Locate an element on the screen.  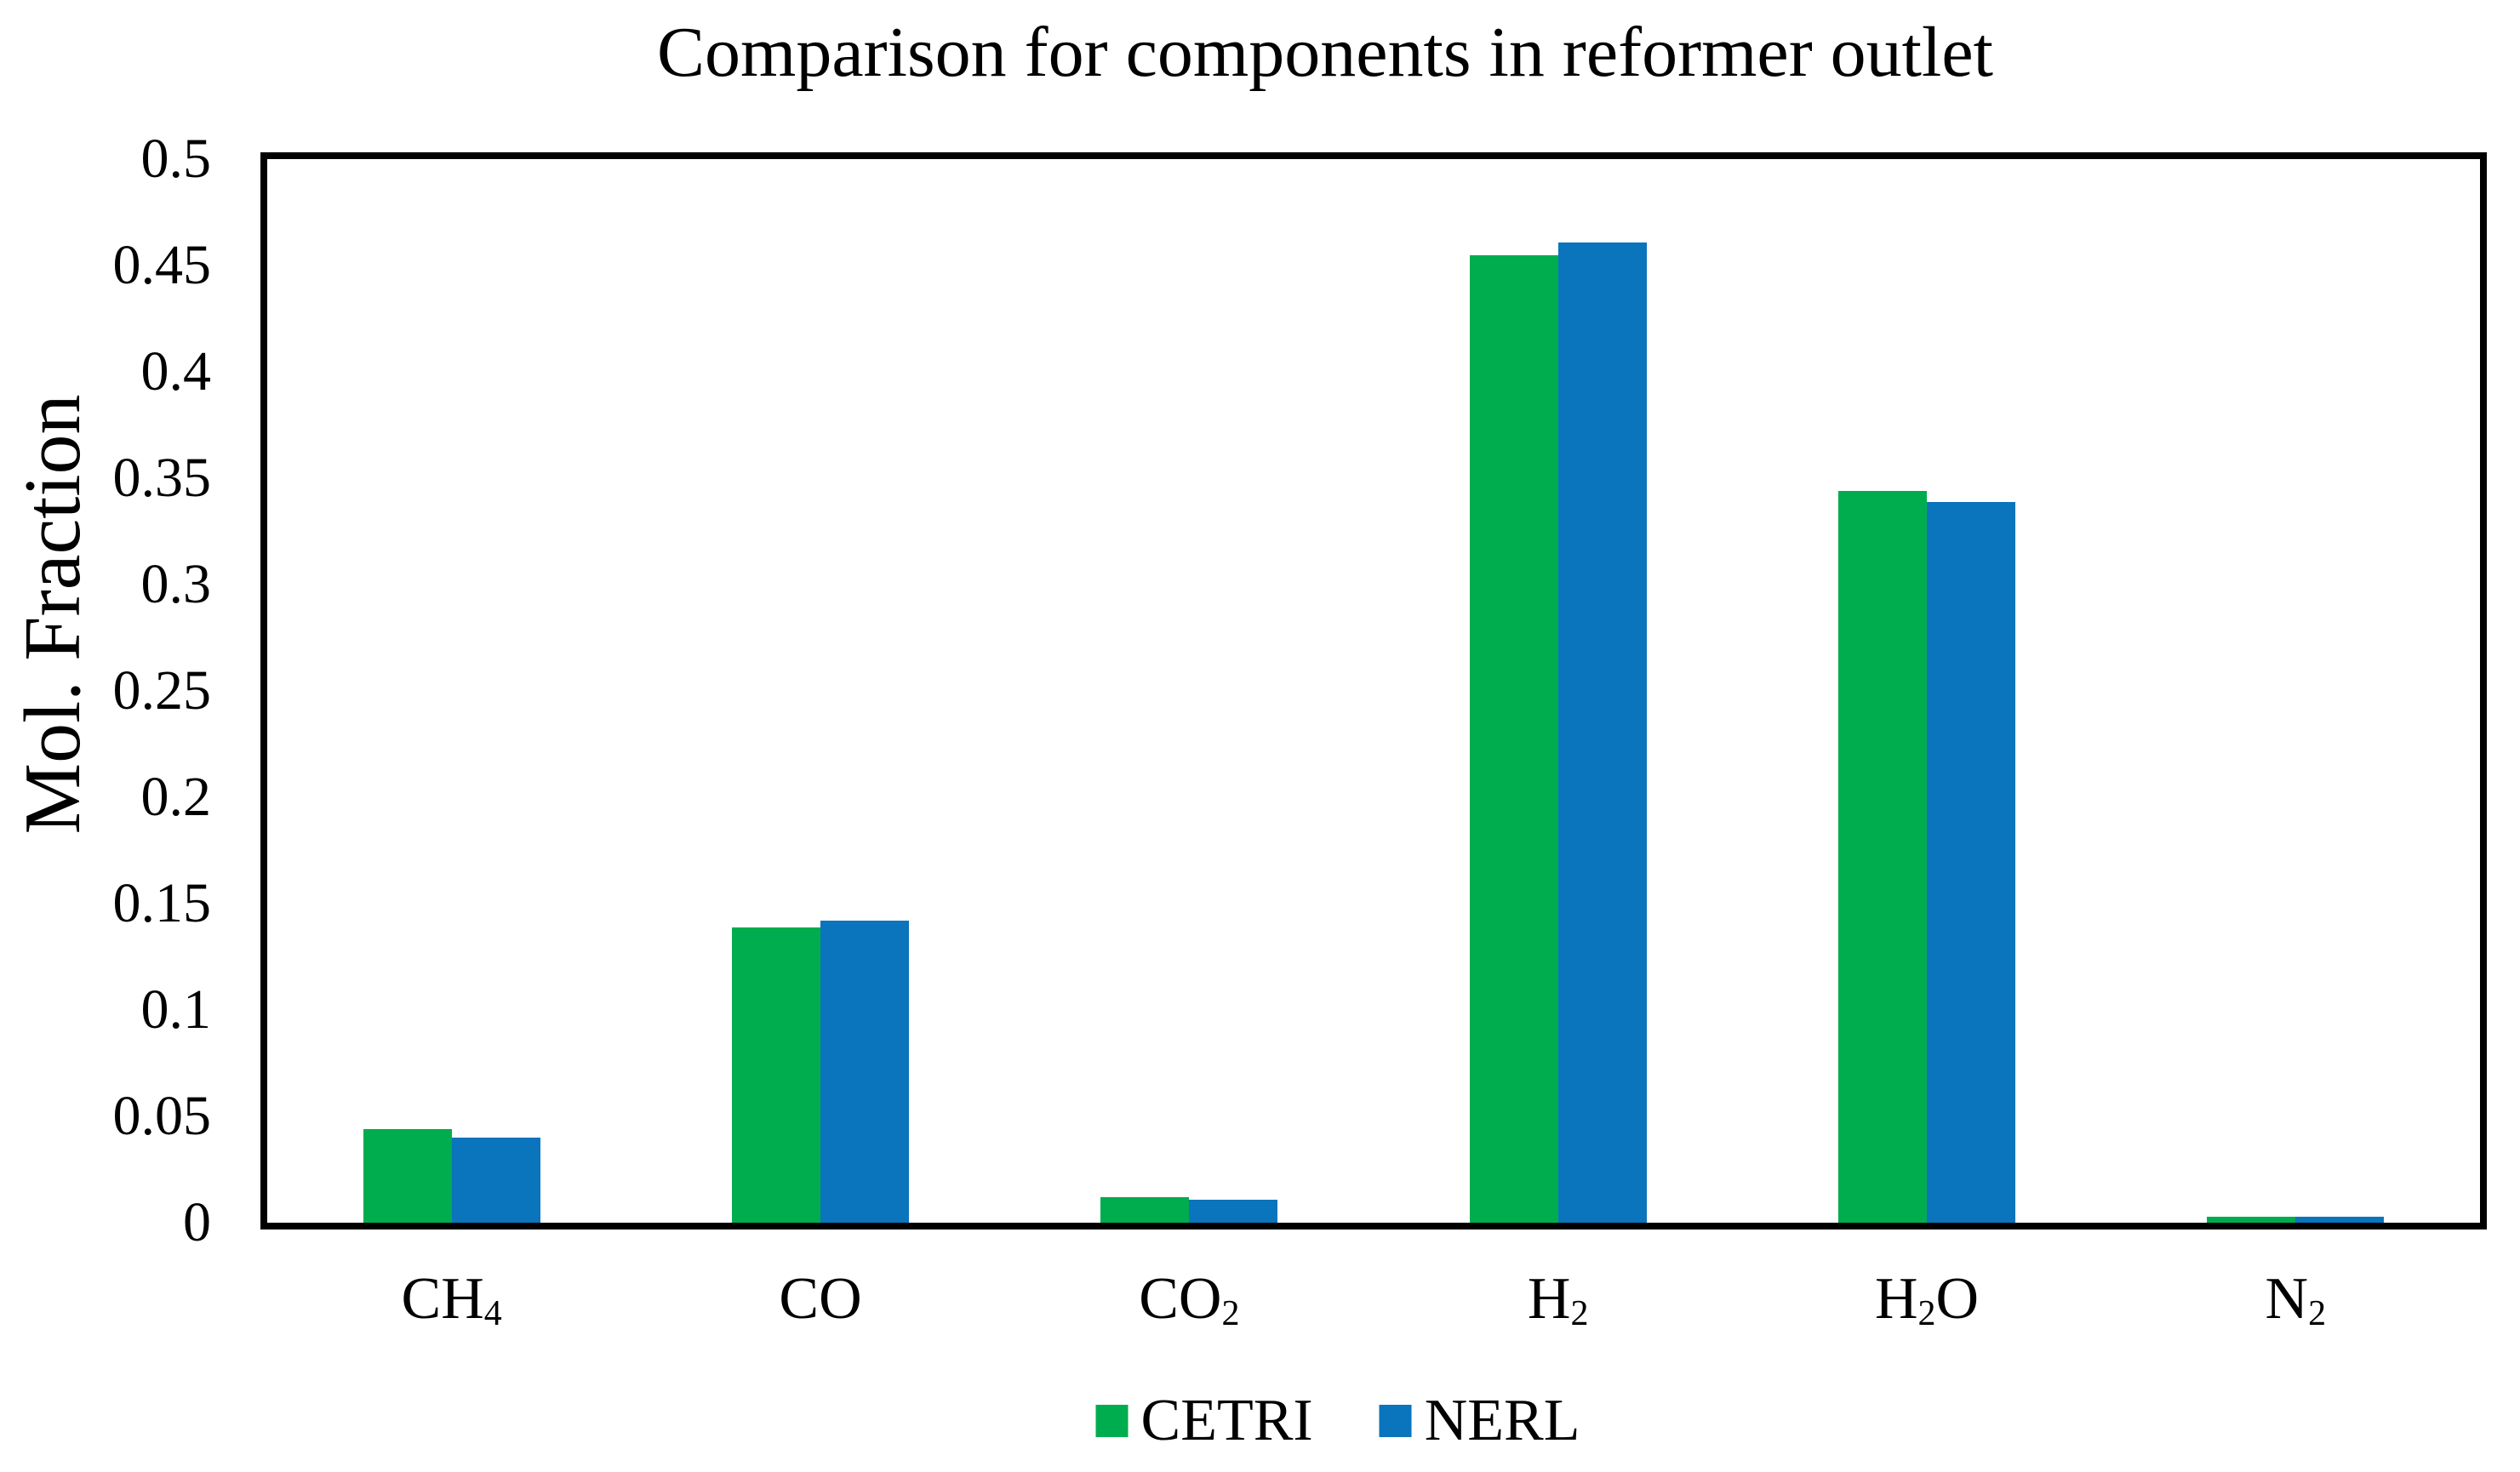
legend: CETRI NERL is located at coordinates (1337, 1421).